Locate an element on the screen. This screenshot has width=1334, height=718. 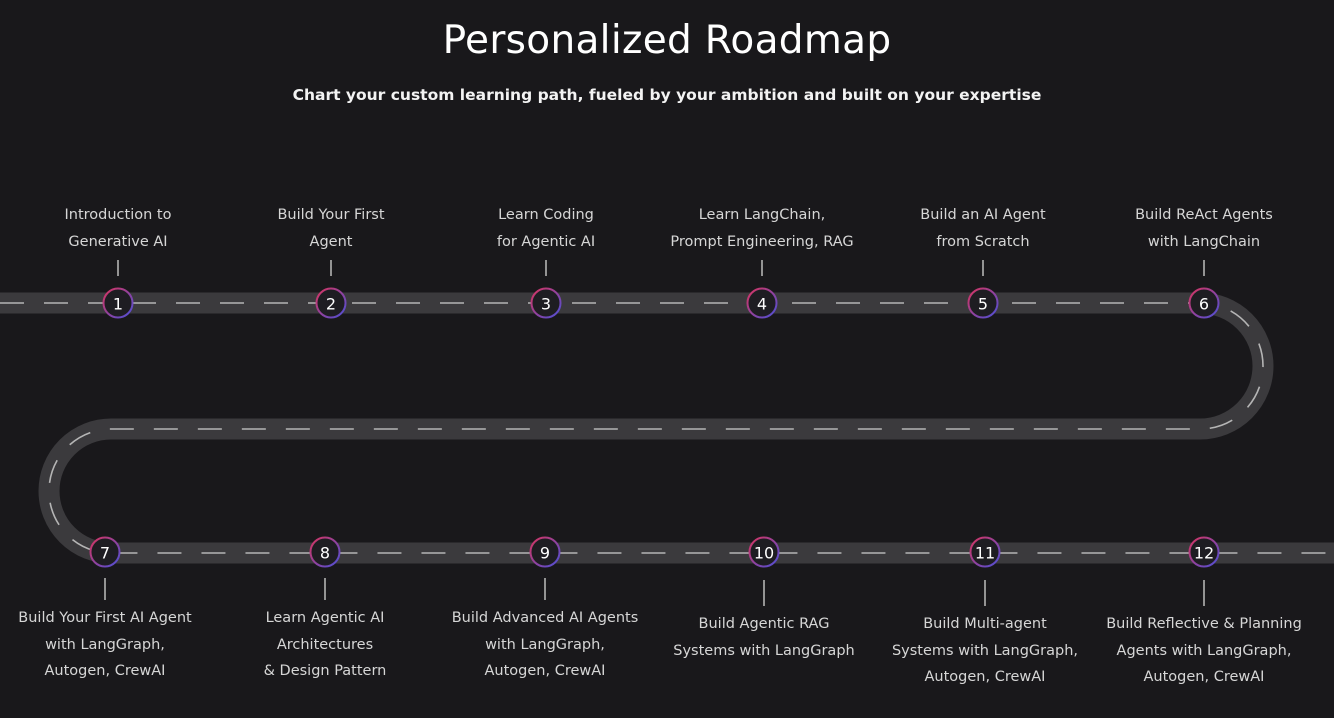
step-label-6: Build ReAct Agents with LangChain is located at coordinates (1204, 228).